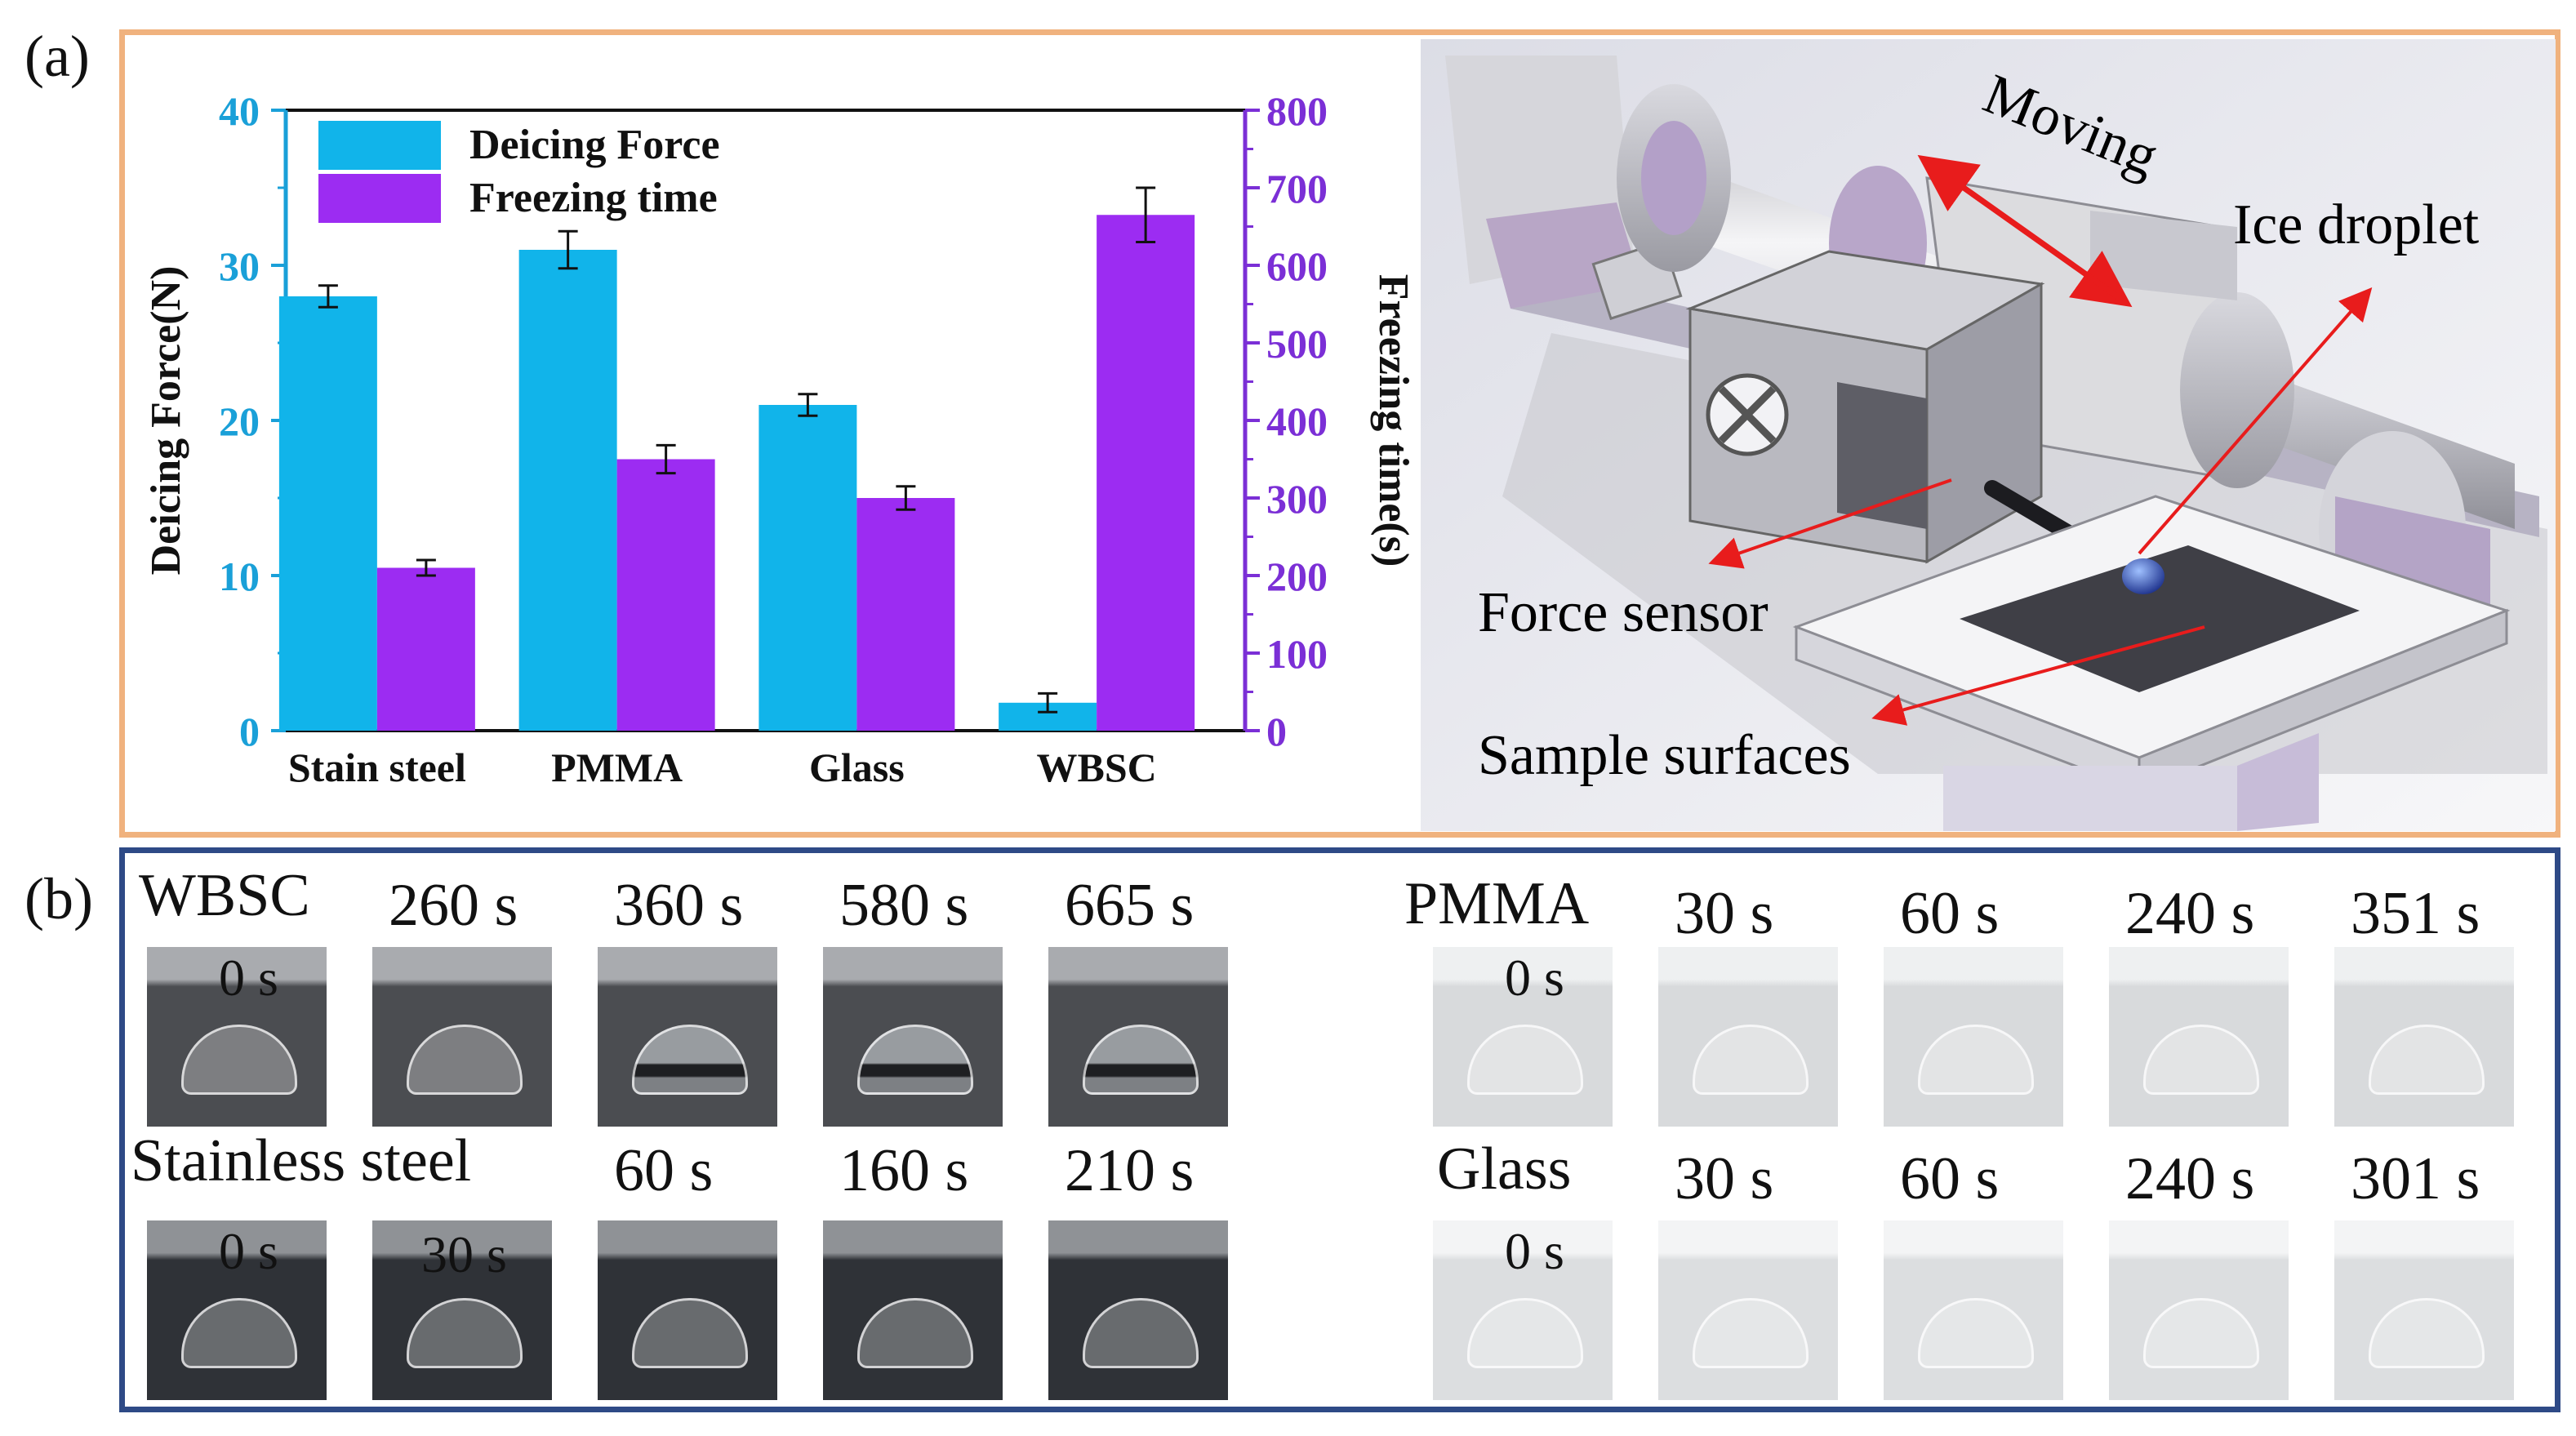  Describe the element at coordinates (240, 111) in the screenshot. I see `left-tick-label: 40` at that location.